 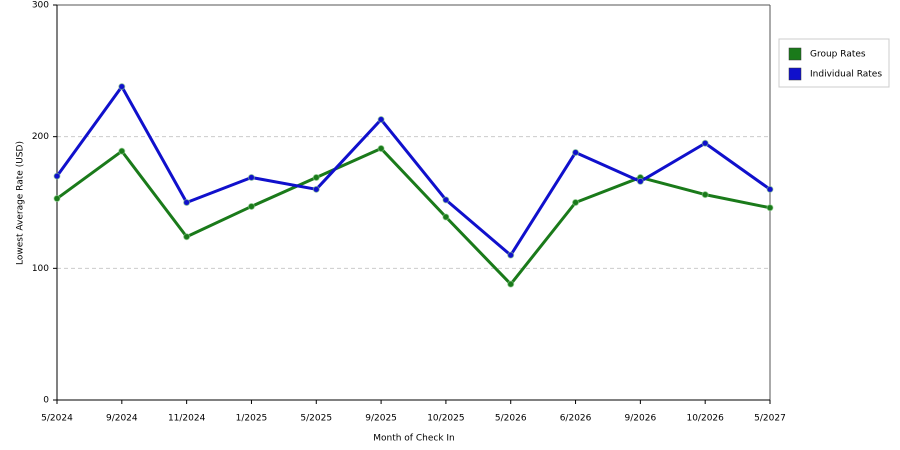 What do you see at coordinates (705, 419) in the screenshot?
I see `x-tick-label: 10/2026` at bounding box center [705, 419].